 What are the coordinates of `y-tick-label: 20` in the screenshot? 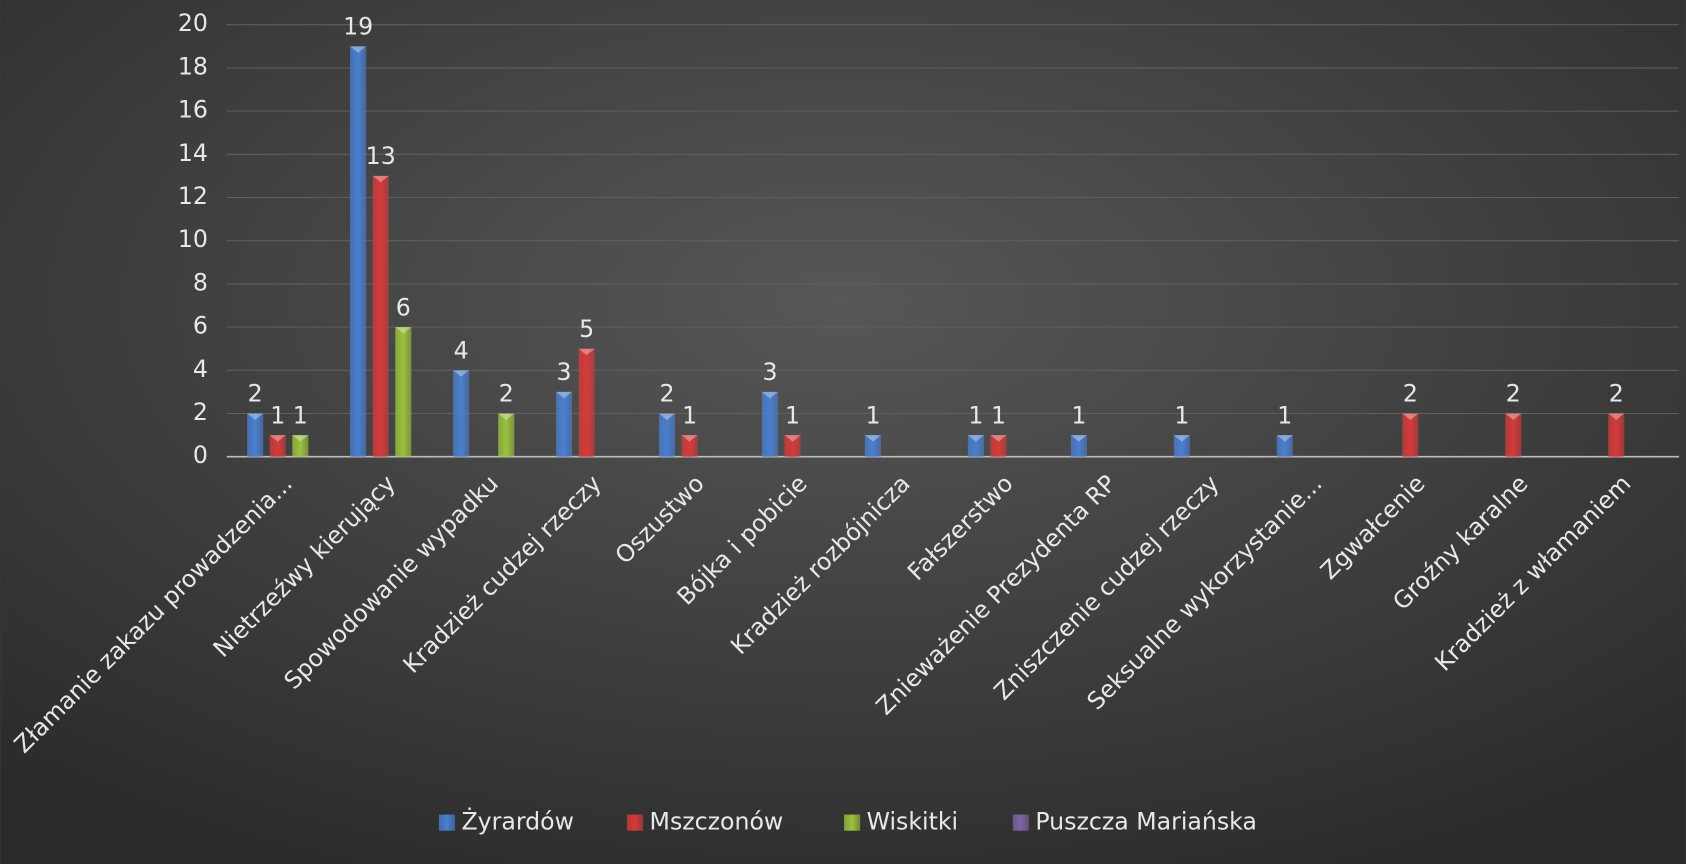 It's located at (193, 23).